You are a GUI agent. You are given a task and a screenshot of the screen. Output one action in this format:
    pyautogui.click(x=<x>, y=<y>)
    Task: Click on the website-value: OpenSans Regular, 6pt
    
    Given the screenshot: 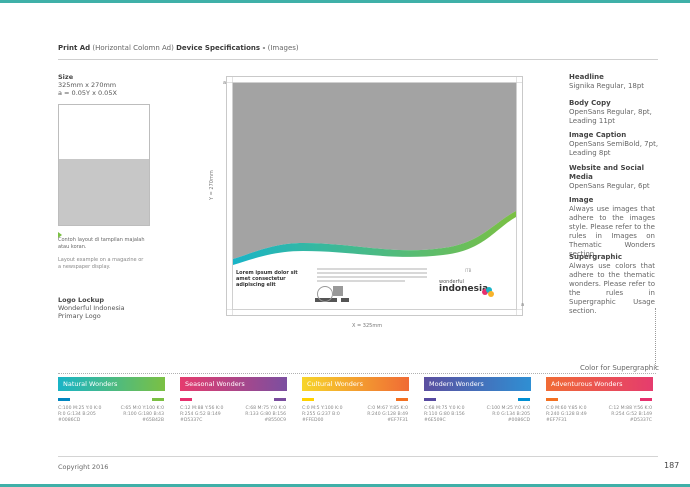 What is the action you would take?
    pyautogui.click(x=609, y=186)
    